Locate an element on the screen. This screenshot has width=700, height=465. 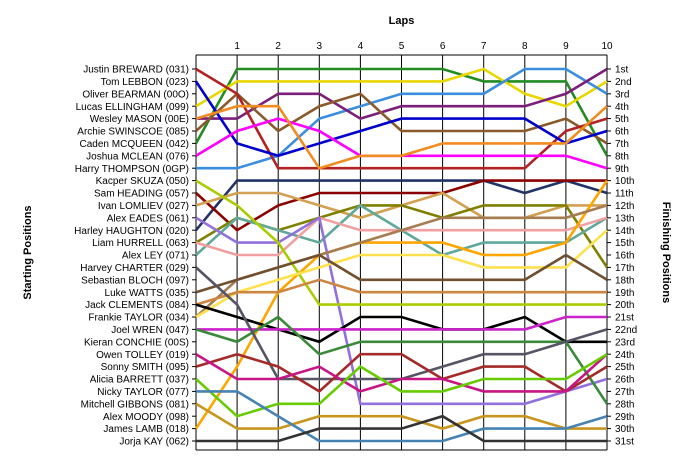
starting-position-label: Owen TOLLEY (019) is located at coordinates (142, 355).